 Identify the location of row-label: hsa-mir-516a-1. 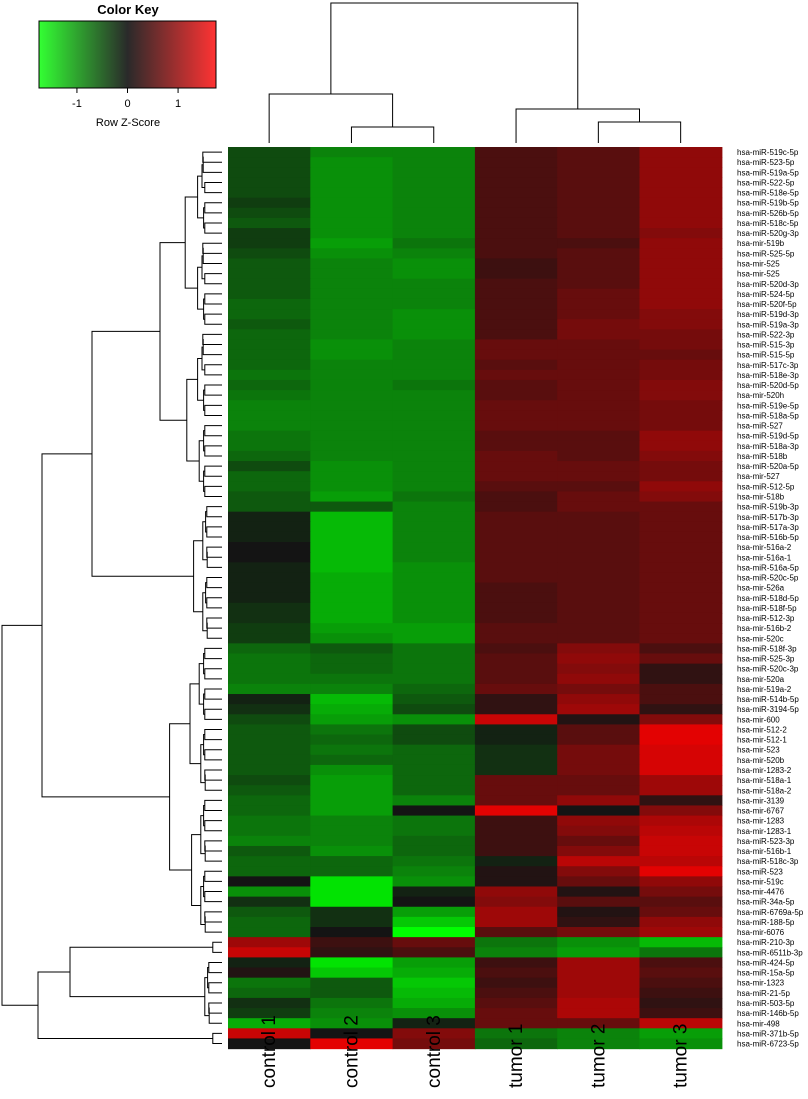
(764, 557).